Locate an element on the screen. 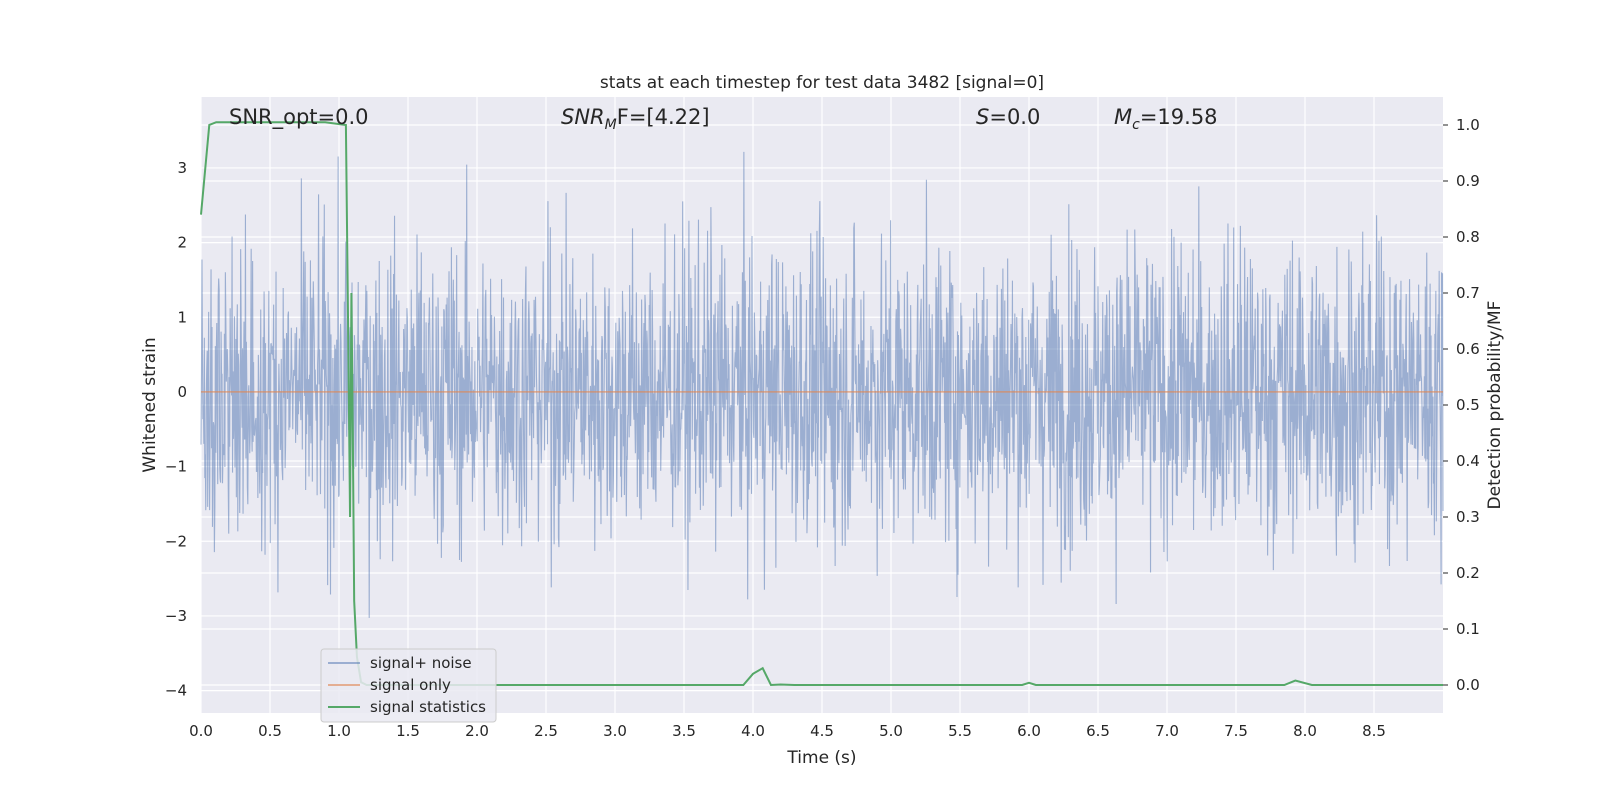 The width and height of the screenshot is (1600, 800). y-tick-label-left: −4 is located at coordinates (176, 691).